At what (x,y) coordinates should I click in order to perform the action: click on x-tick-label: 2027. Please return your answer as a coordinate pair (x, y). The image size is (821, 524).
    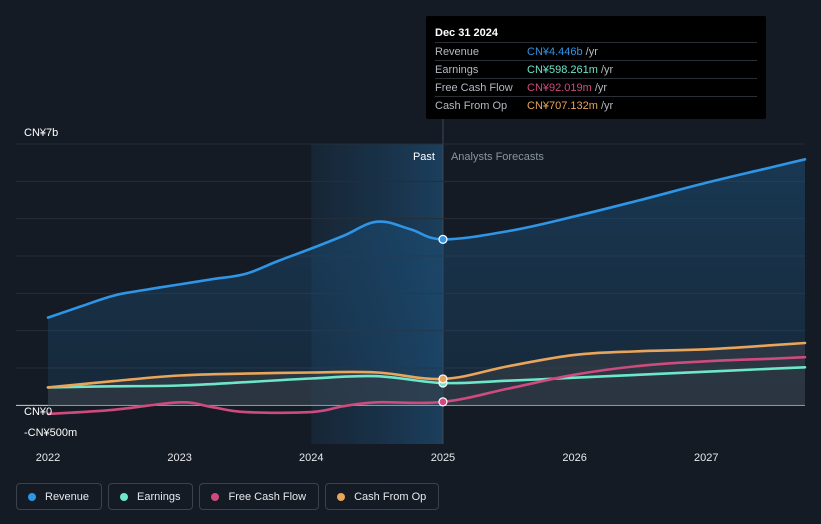
    Looking at the image, I should click on (706, 458).